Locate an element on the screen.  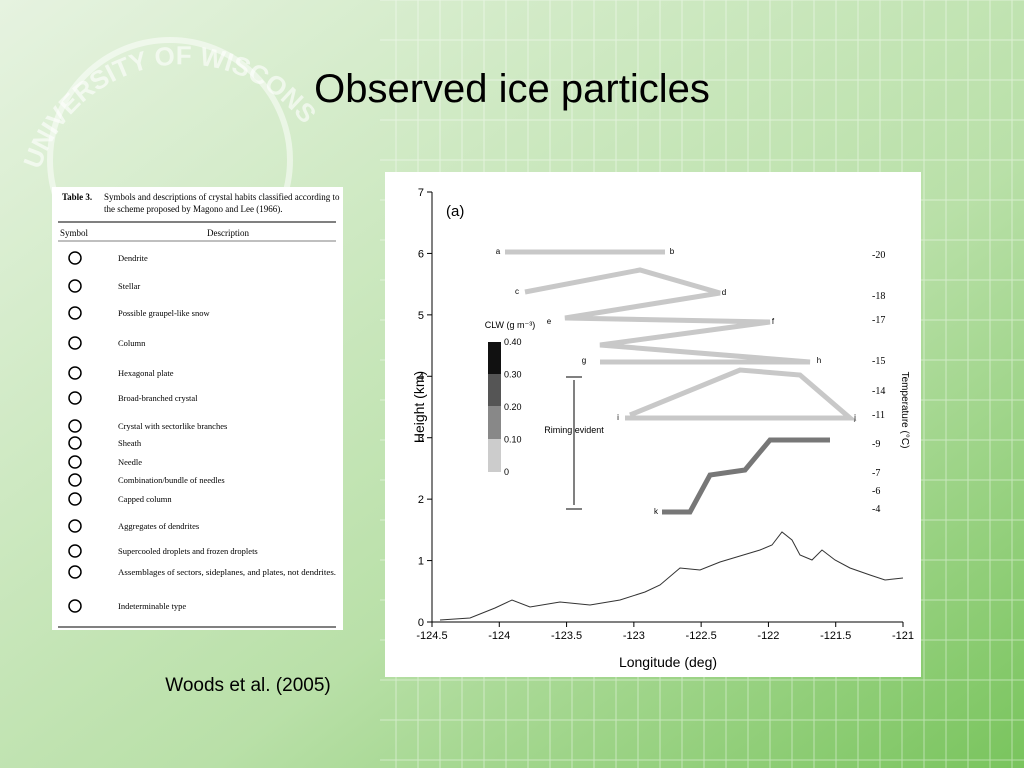
row-description: Indeterminable type is located at coordinates (152, 606).